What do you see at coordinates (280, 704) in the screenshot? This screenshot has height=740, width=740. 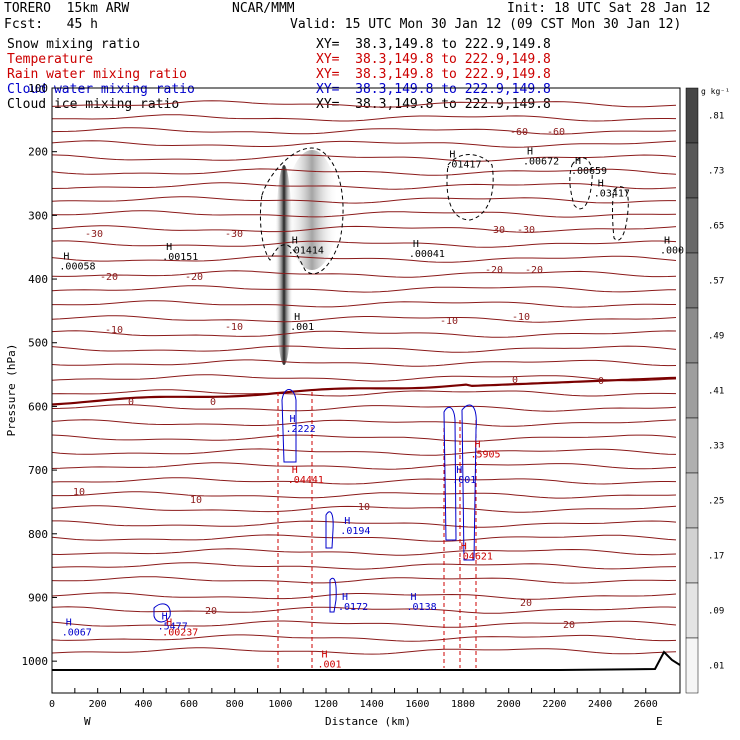 I see `x-tick-label: 1000` at bounding box center [280, 704].